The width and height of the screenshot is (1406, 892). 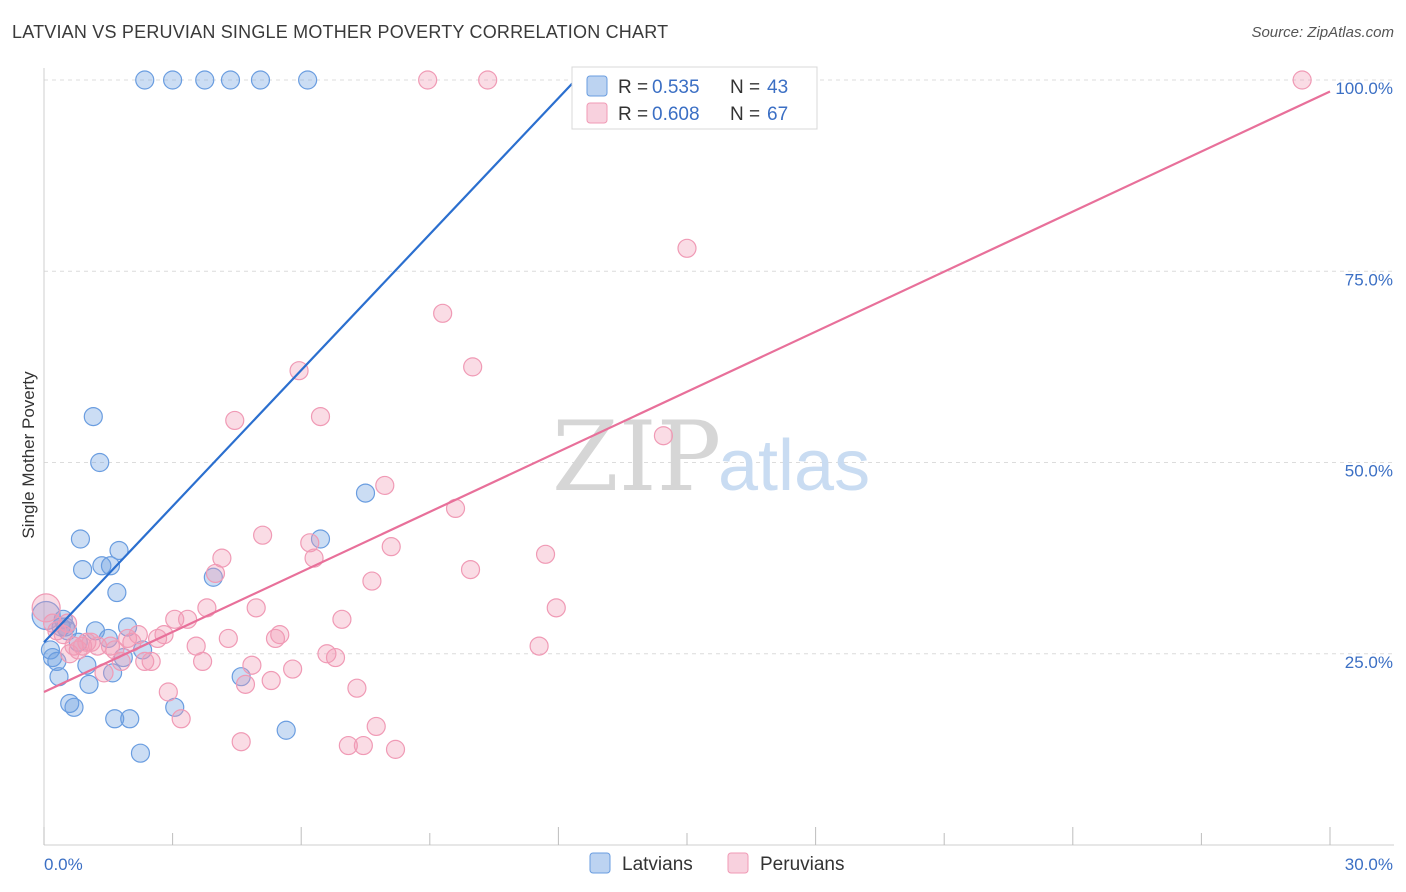 I want to click on legend: R = 0.535 N = 43 R = 0.608 N = 67, so click(x=694, y=98).